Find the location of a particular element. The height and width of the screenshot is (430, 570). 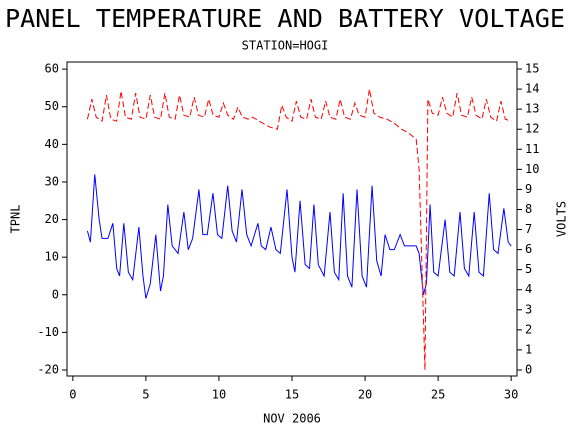

x-tick-label: 20 is located at coordinates (365, 395).